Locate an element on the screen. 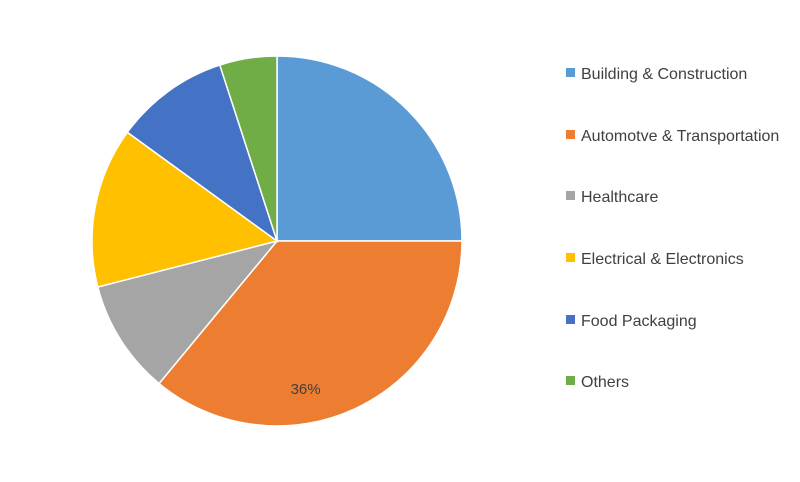 The height and width of the screenshot is (482, 800). data-label: 36% is located at coordinates (306, 389).